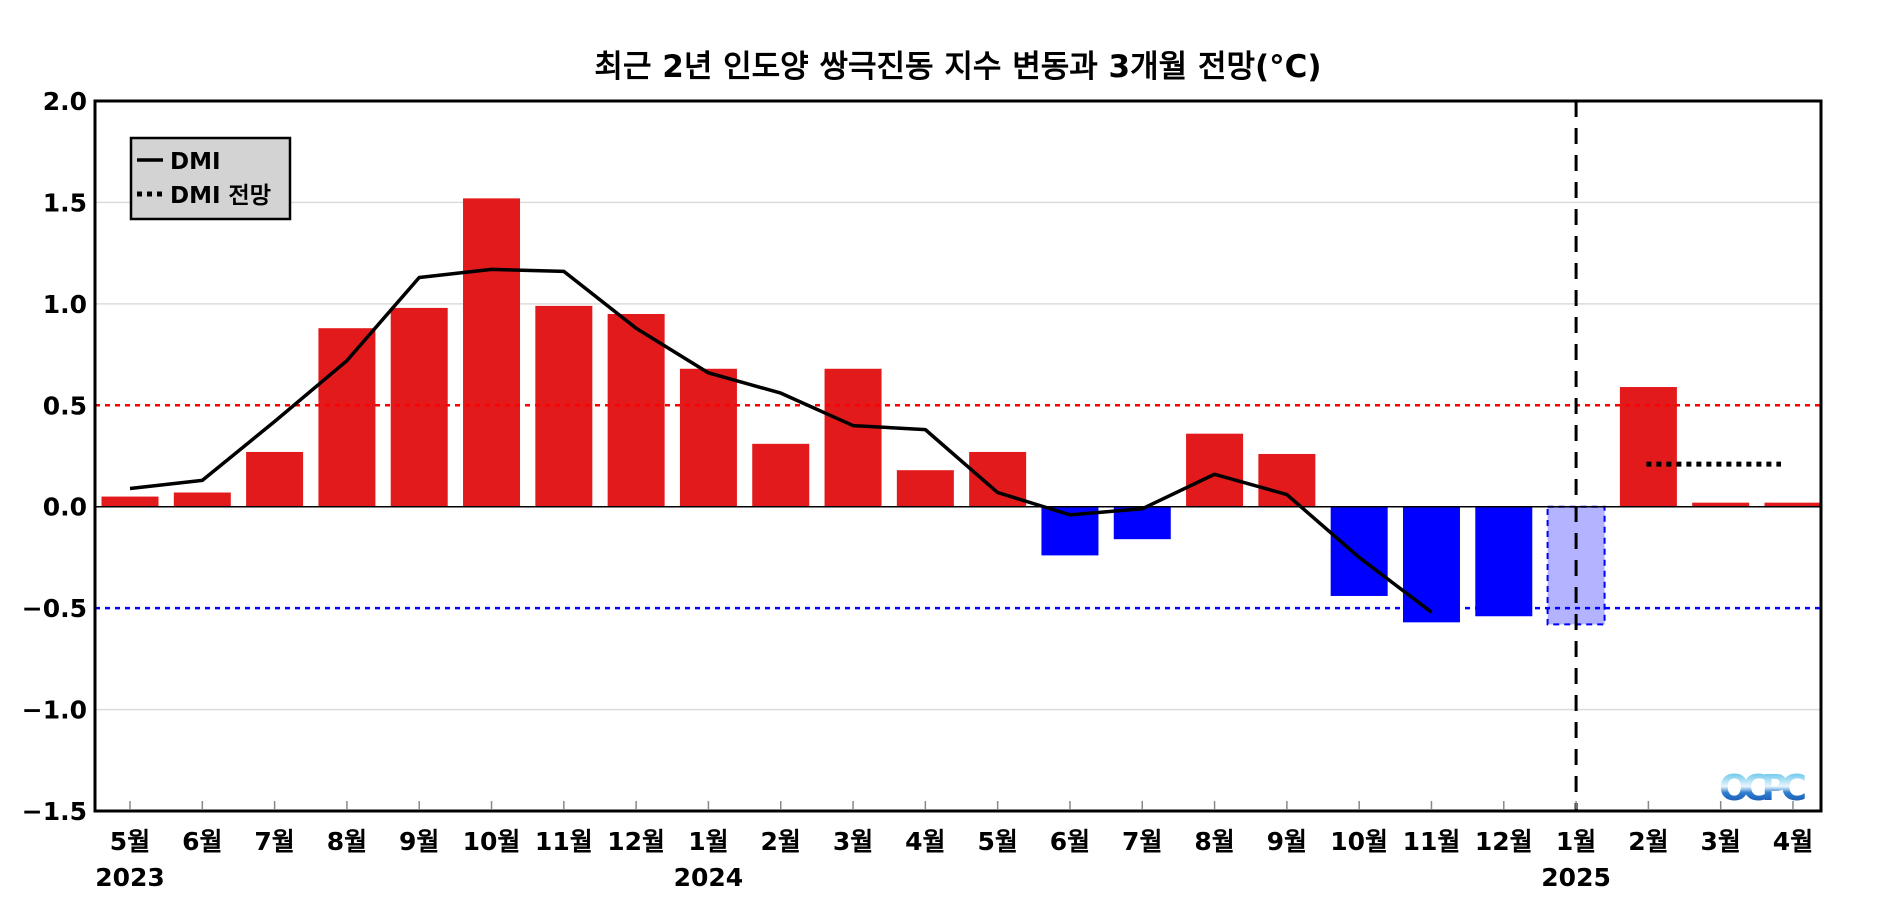 The height and width of the screenshot is (900, 1900). I want to click on legend-label-dmi: DMI, so click(195, 162).